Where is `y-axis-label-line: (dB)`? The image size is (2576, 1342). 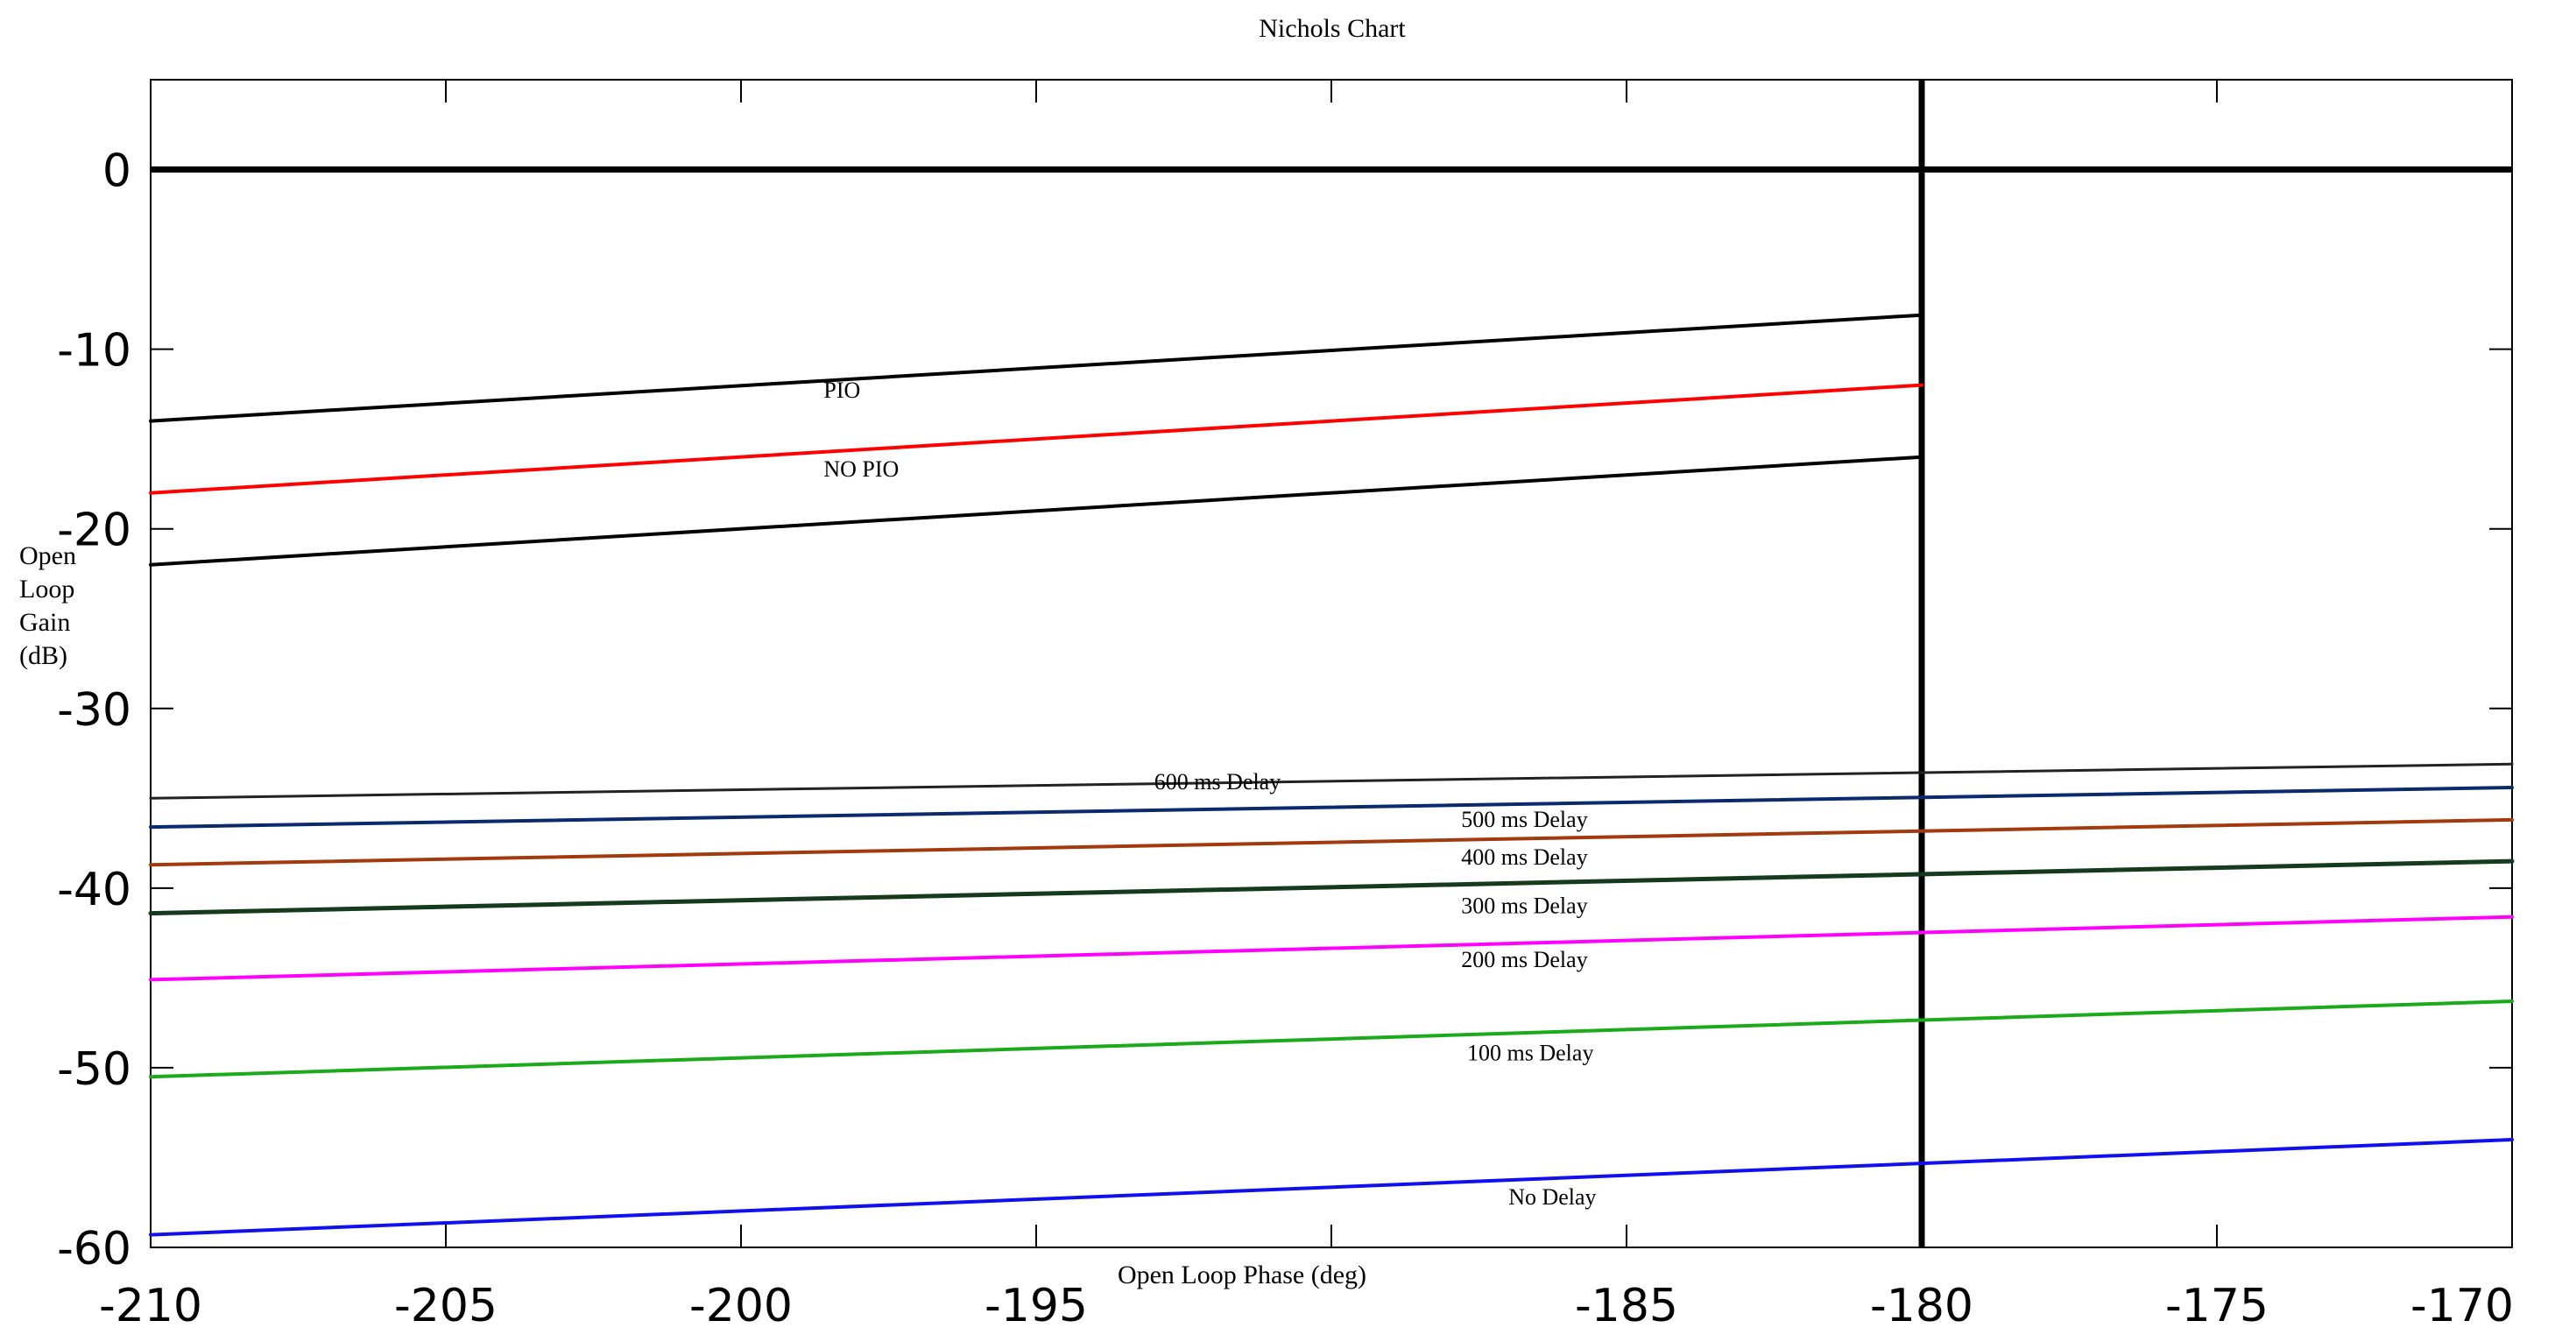 y-axis-label-line: (dB) is located at coordinates (43, 655).